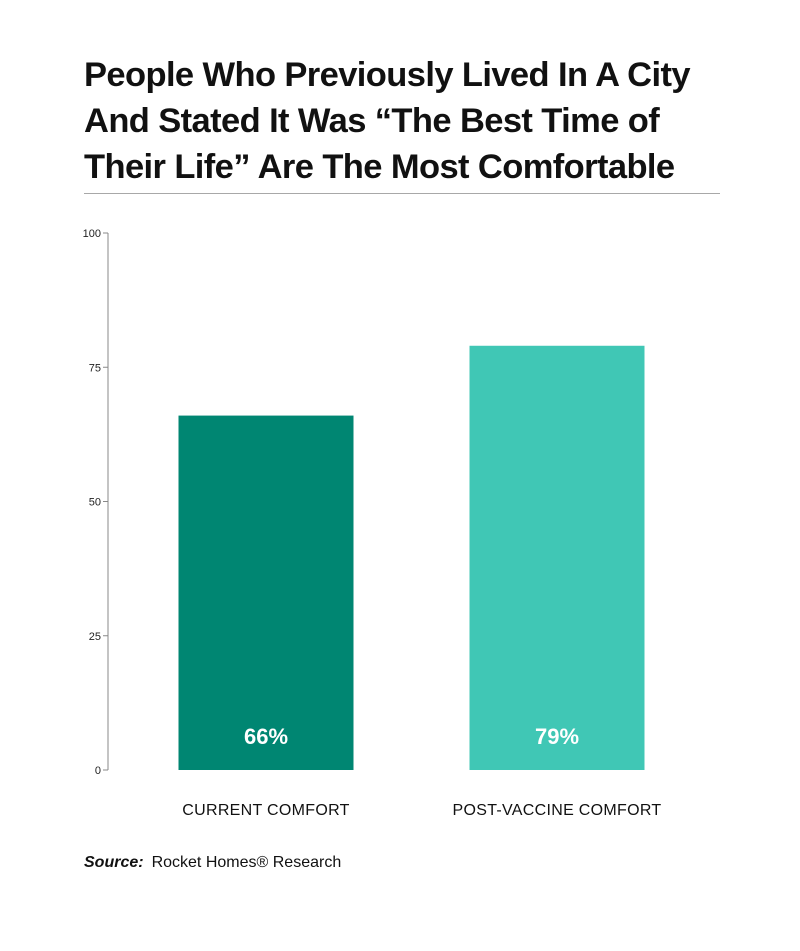 This screenshot has height=951, width=800. I want to click on title-divider, so click(402, 193).